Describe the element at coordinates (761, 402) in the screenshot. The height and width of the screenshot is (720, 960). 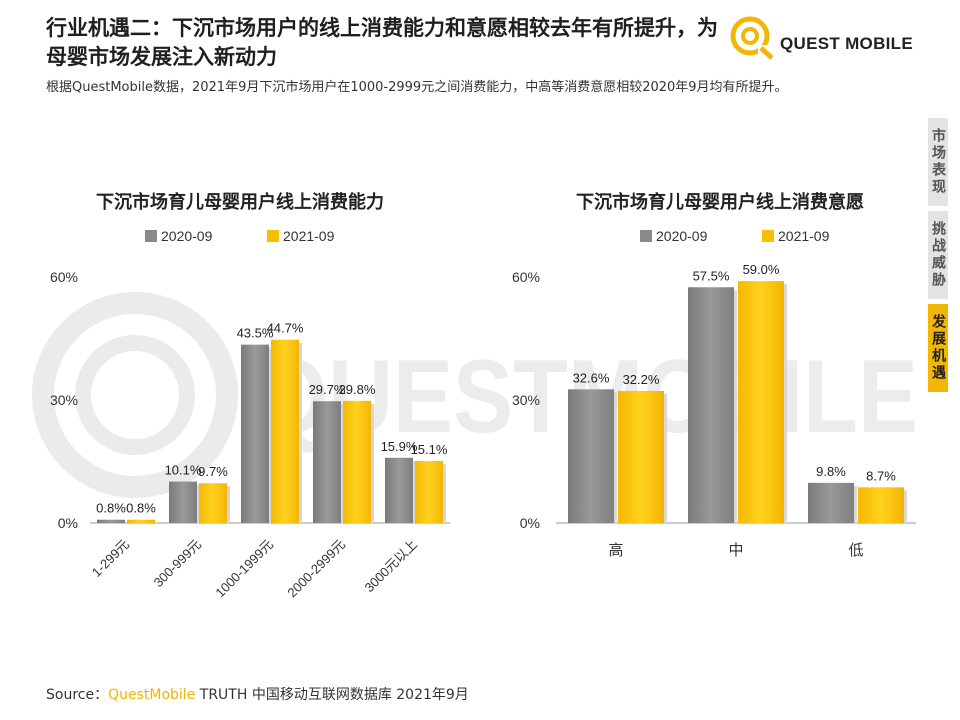
I see `bar-2021-09-中` at that location.